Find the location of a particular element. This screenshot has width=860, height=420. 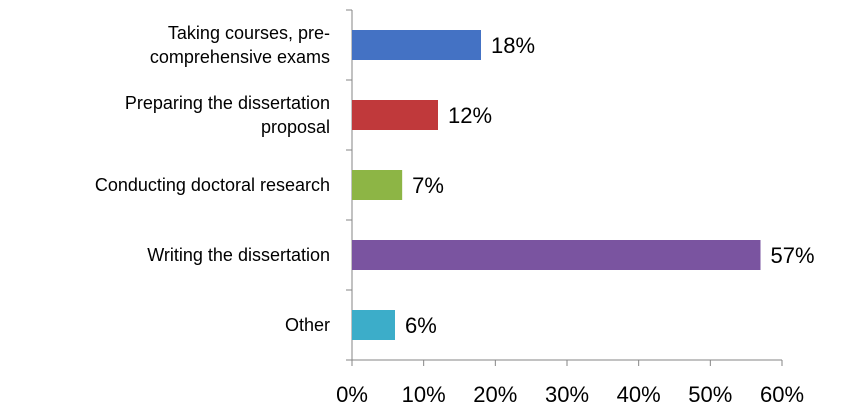

x-tick-label: 60% is located at coordinates (782, 394).